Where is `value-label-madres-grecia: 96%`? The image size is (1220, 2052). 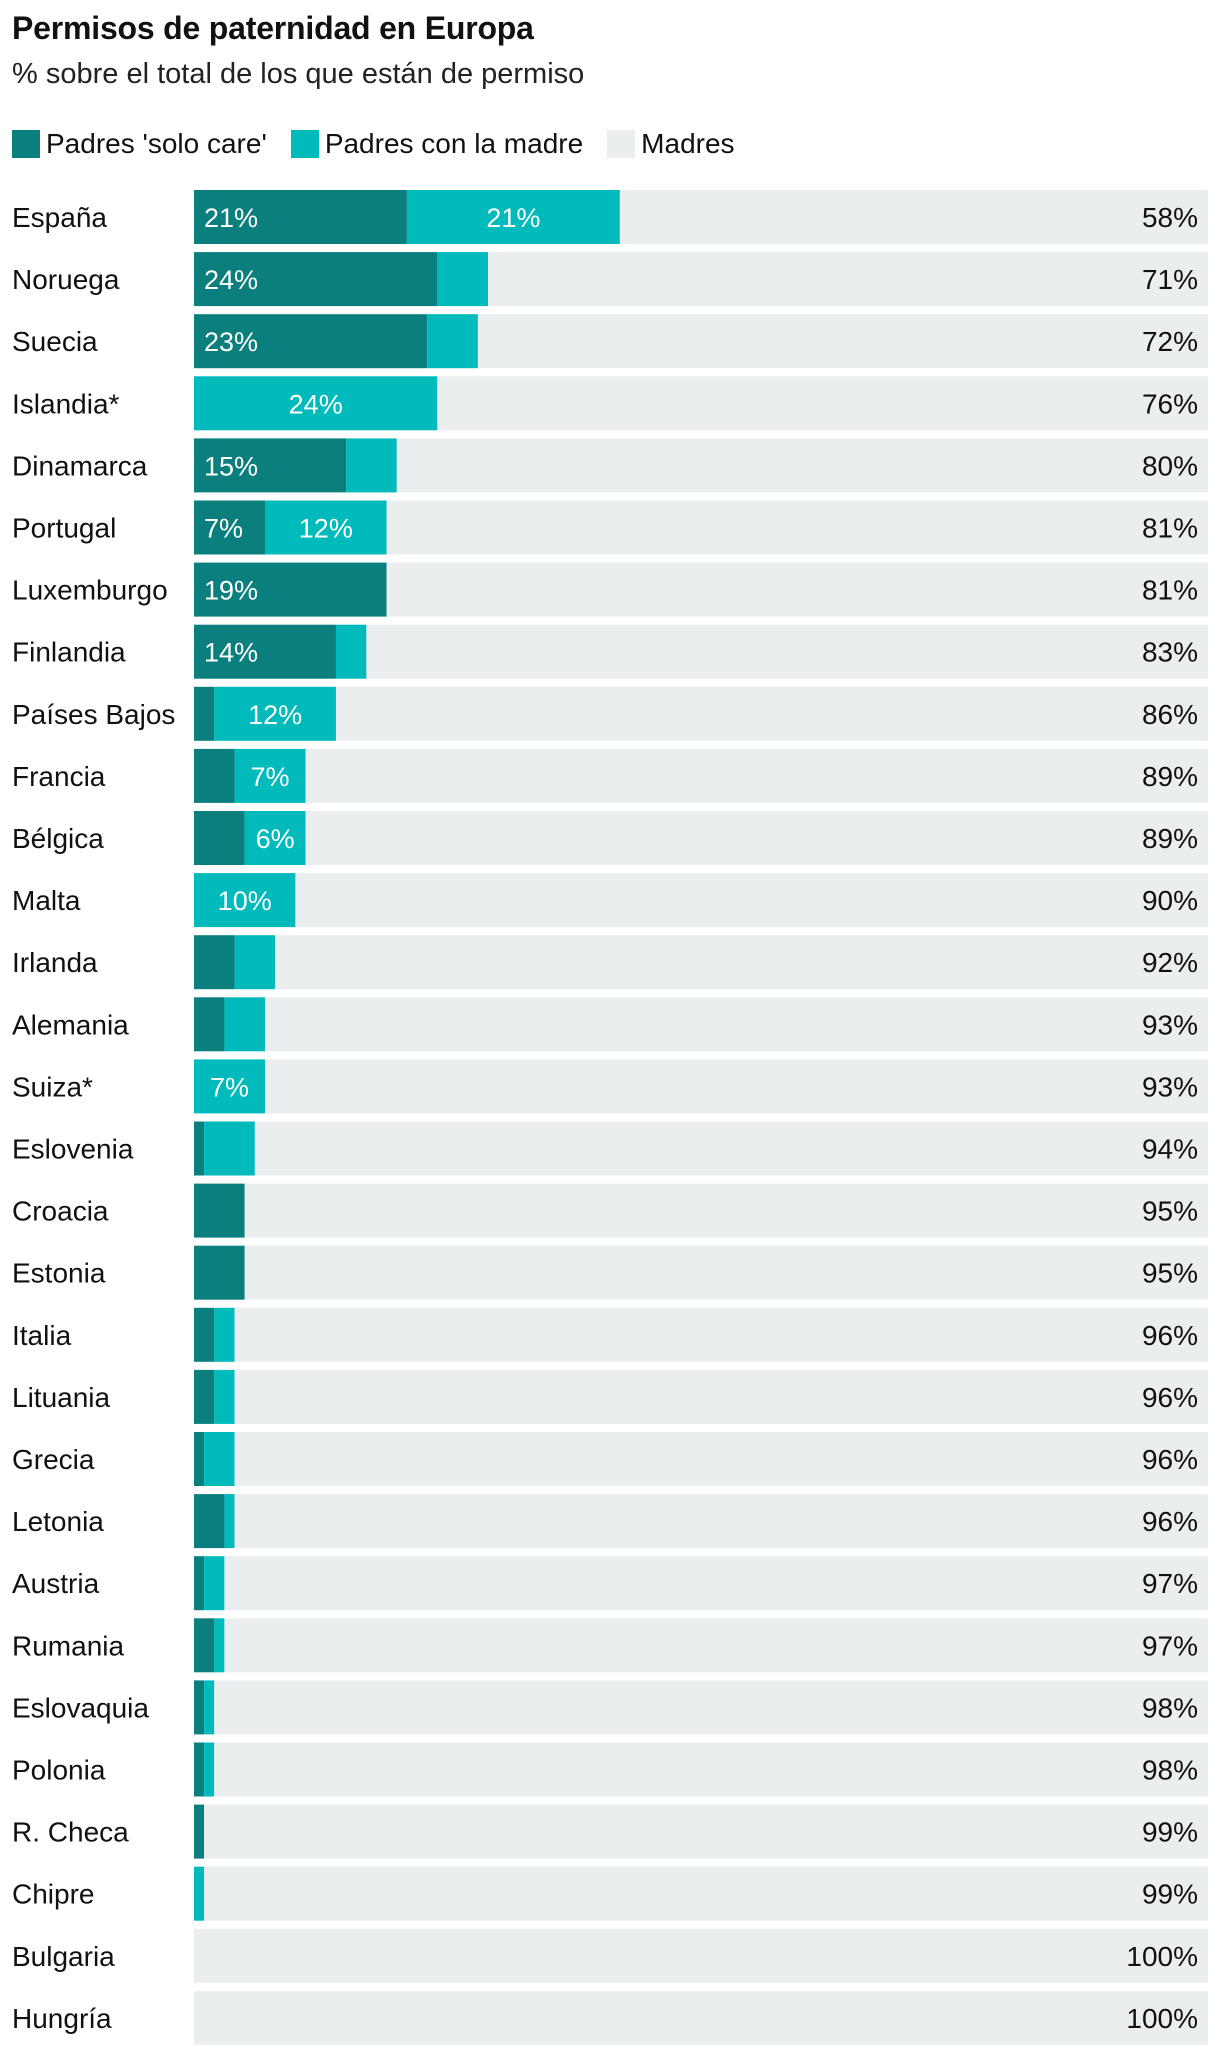 value-label-madres-grecia: 96% is located at coordinates (1170, 1459).